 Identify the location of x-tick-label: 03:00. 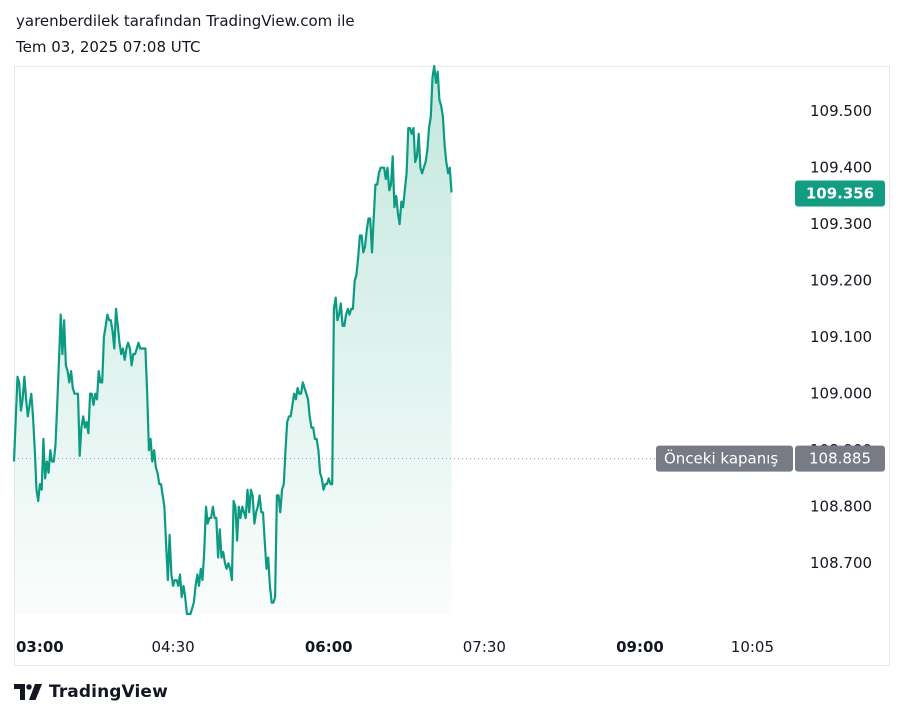
(40, 647).